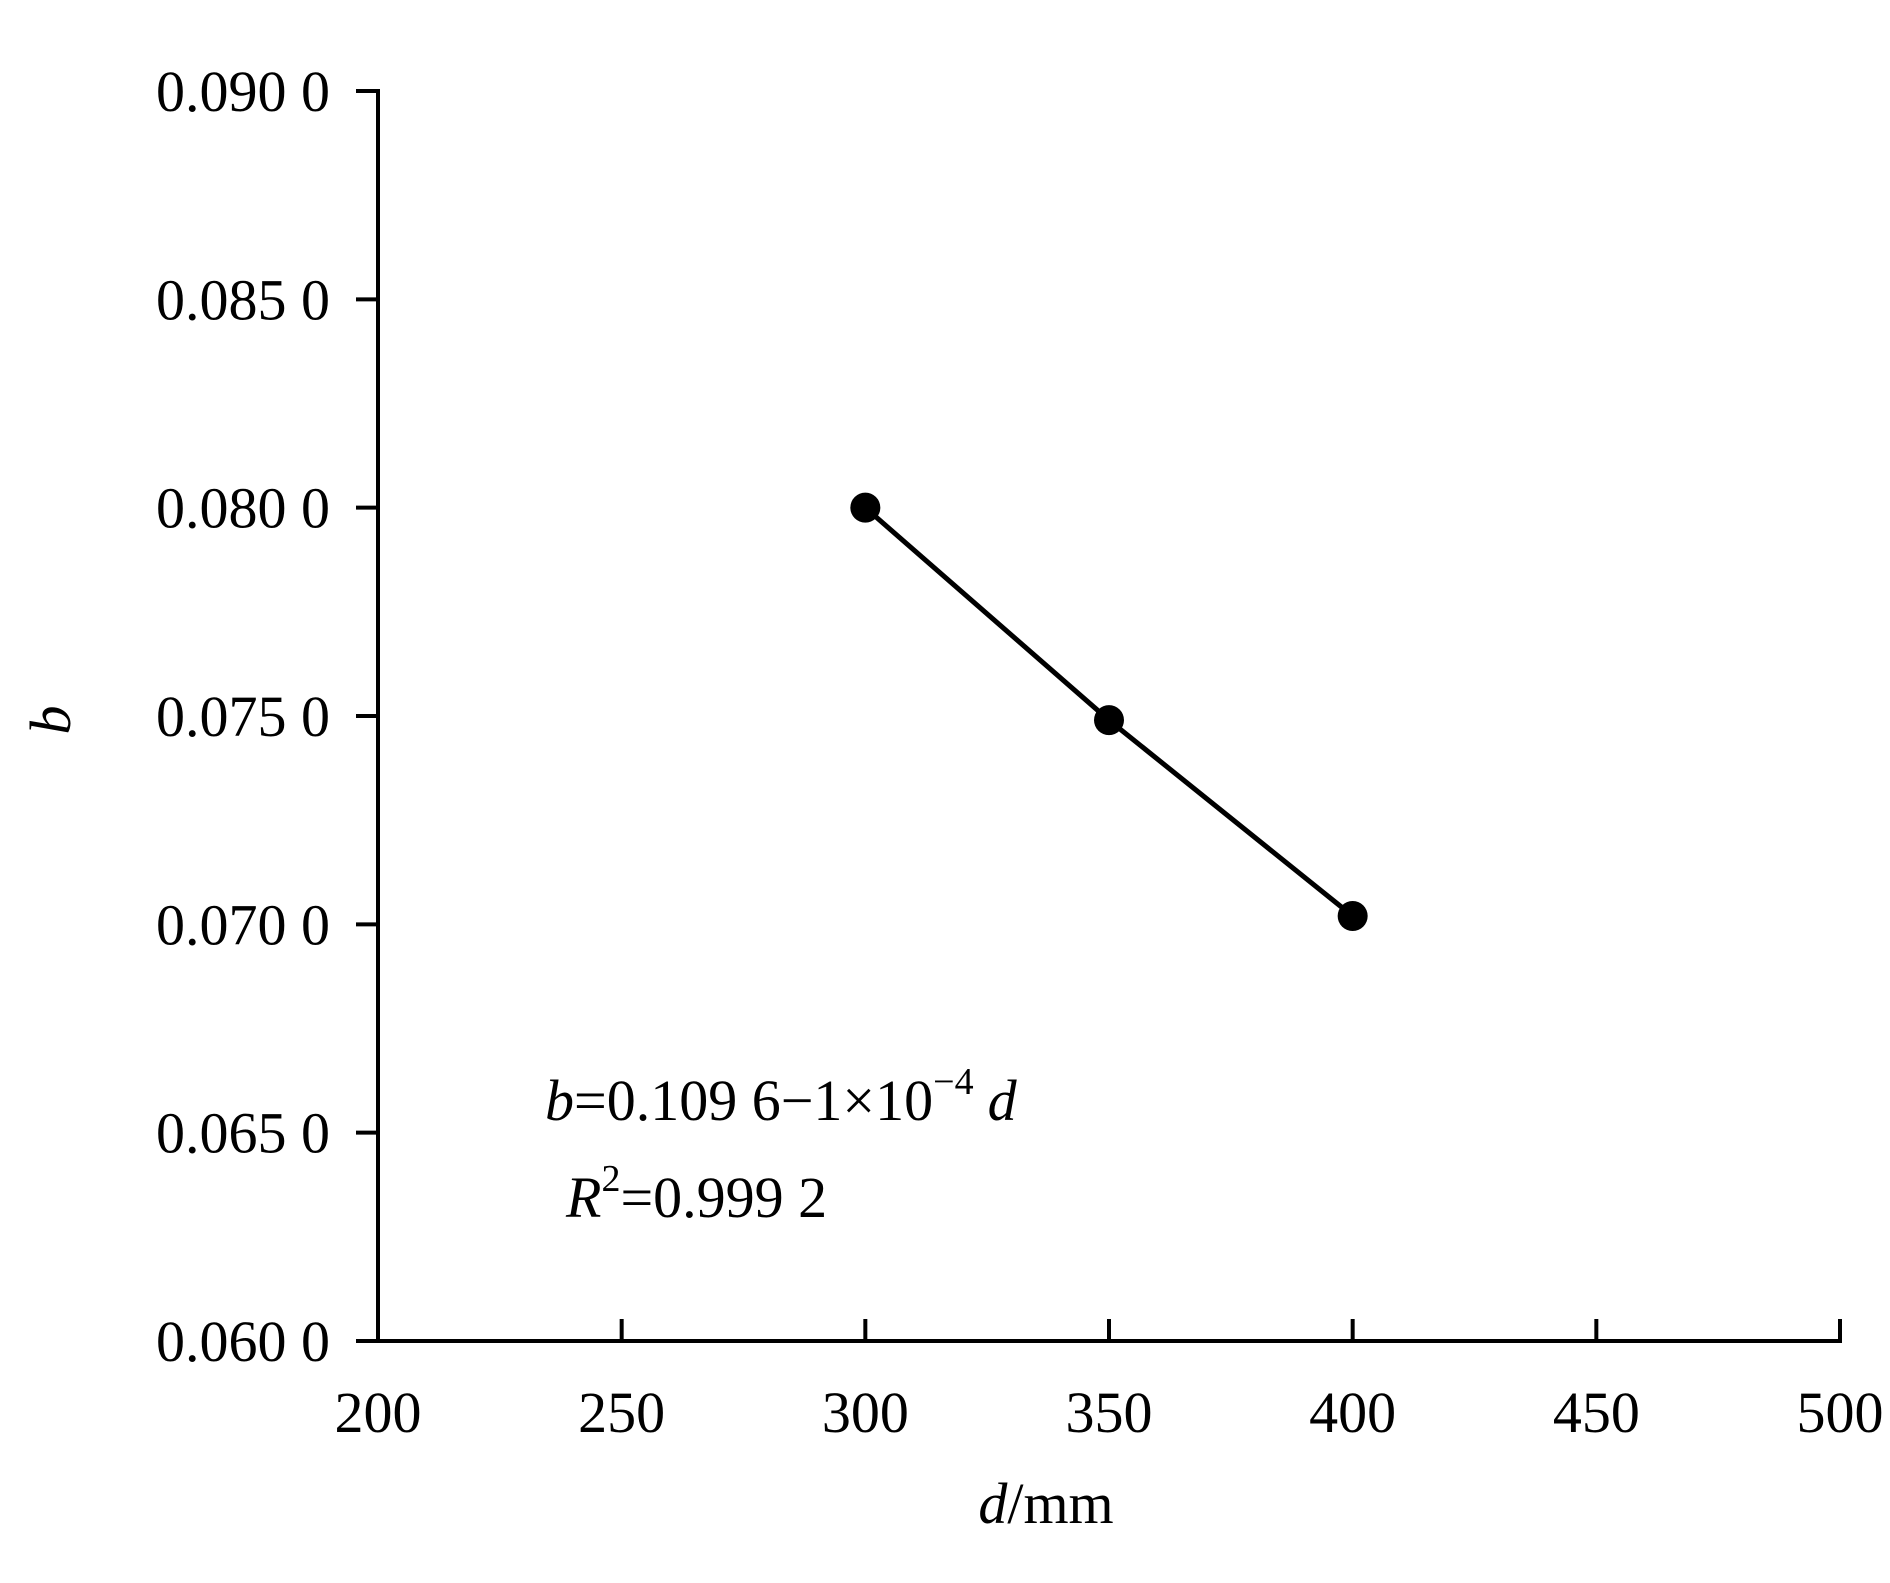  What do you see at coordinates (378, 1412) in the screenshot?
I see `x-tick-label: 200` at bounding box center [378, 1412].